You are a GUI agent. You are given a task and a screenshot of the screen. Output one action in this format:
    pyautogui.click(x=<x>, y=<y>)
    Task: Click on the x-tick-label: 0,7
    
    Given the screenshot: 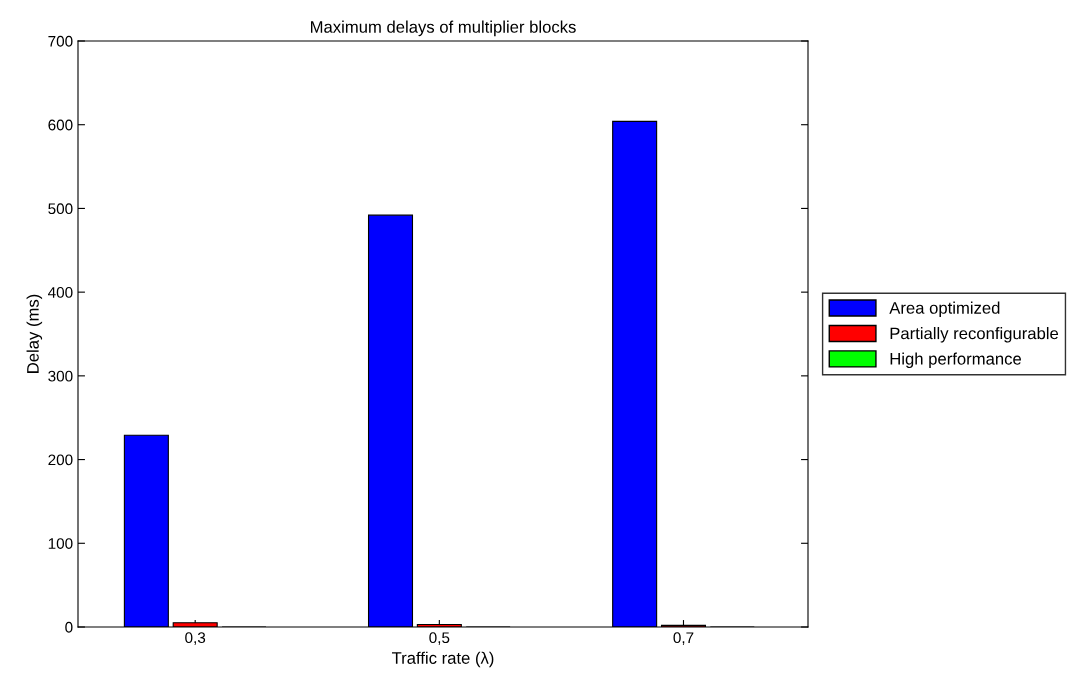 What is the action you would take?
    pyautogui.click(x=683, y=638)
    